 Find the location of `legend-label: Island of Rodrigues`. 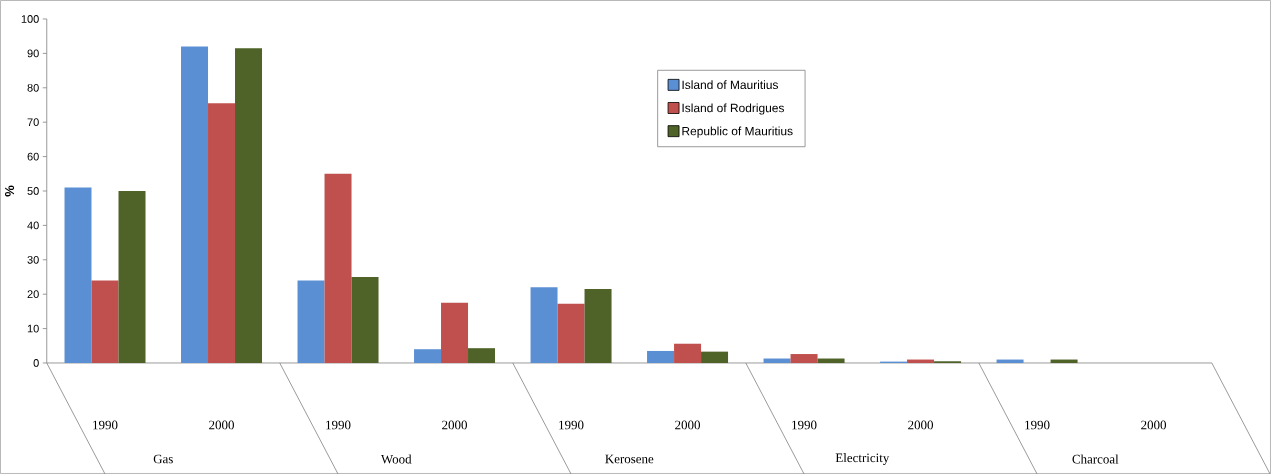

legend-label: Island of Rodrigues is located at coordinates (733, 109).